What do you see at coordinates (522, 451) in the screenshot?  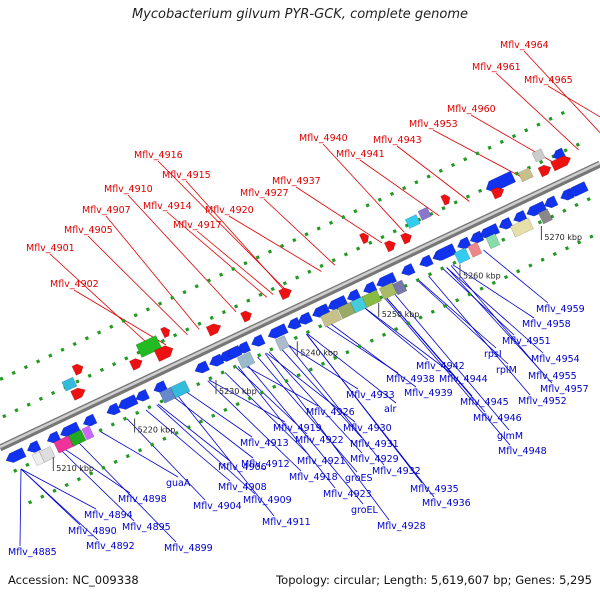 I see `gene-label-bottom: Mflv_4948` at bounding box center [522, 451].